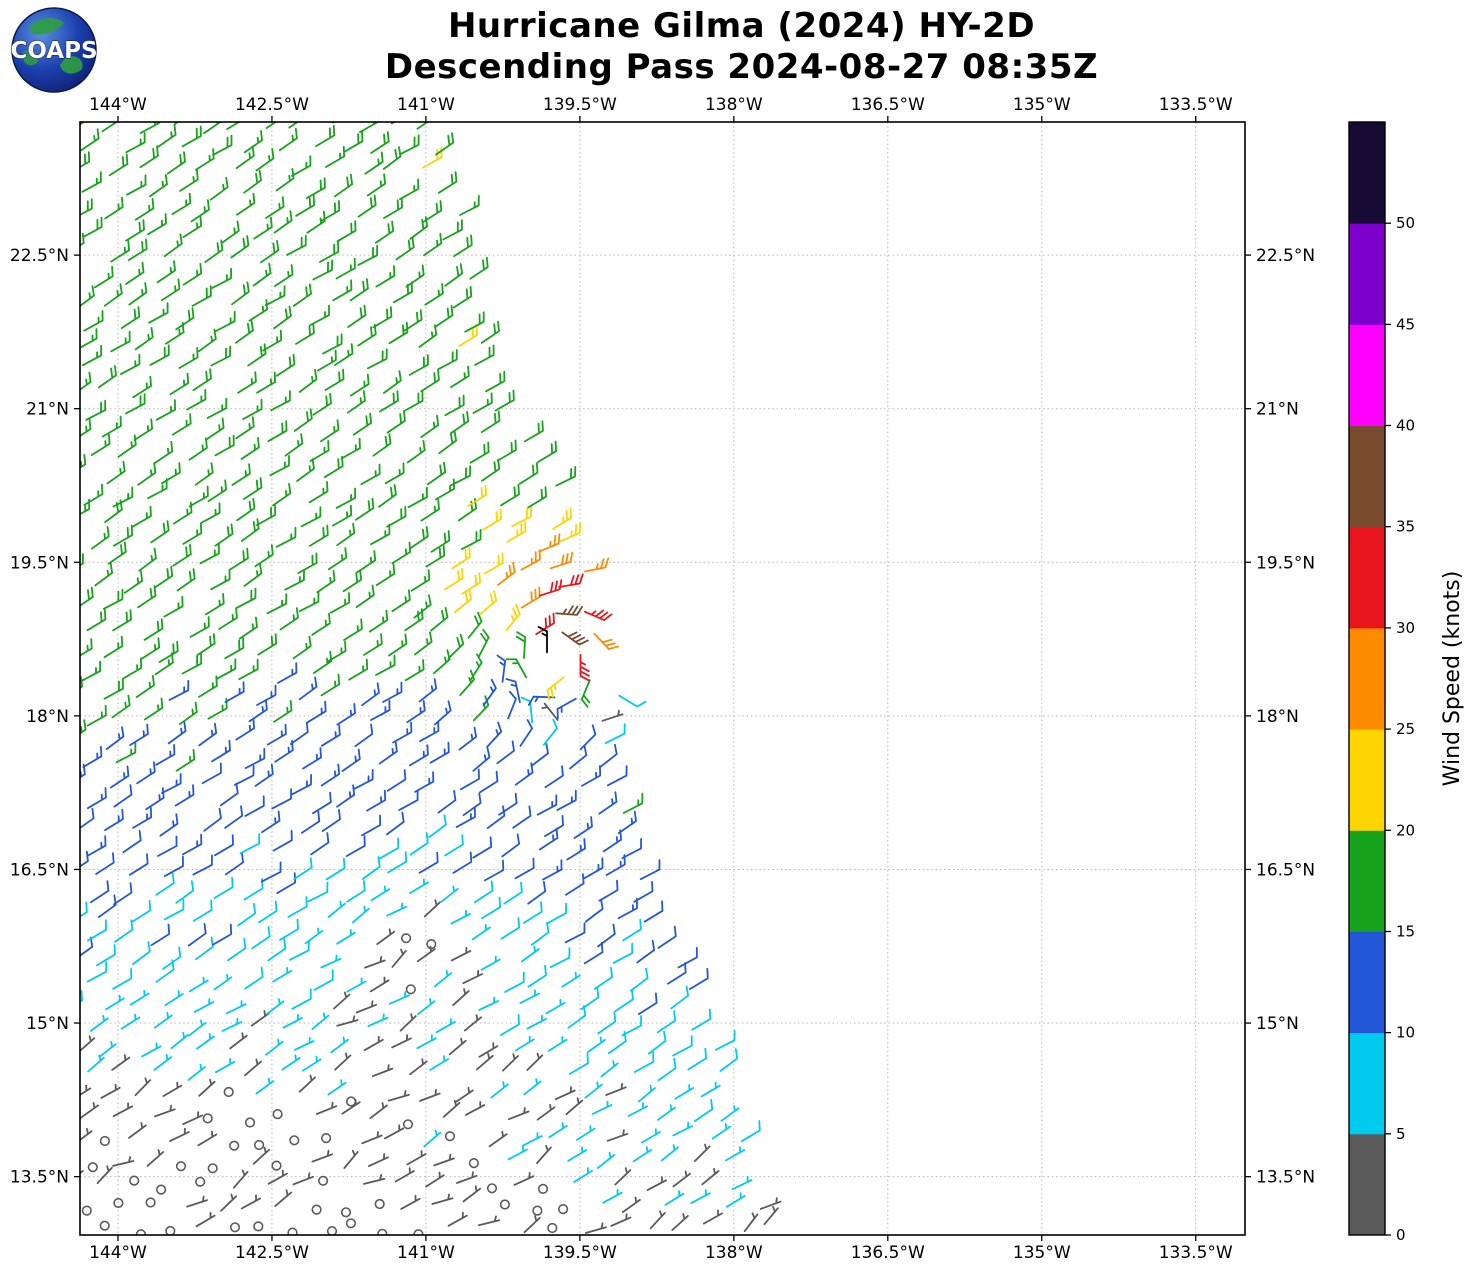 The image size is (1483, 1264). Describe the element at coordinates (47, 26) in the screenshot. I see `continent-shape` at that location.